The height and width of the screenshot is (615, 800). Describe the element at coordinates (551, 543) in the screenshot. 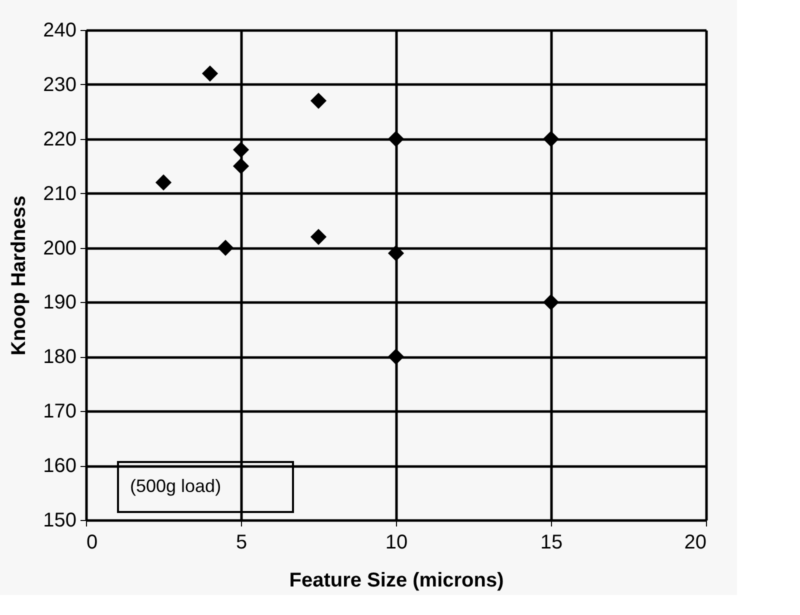

I see `x-tick-label: 15` at that location.